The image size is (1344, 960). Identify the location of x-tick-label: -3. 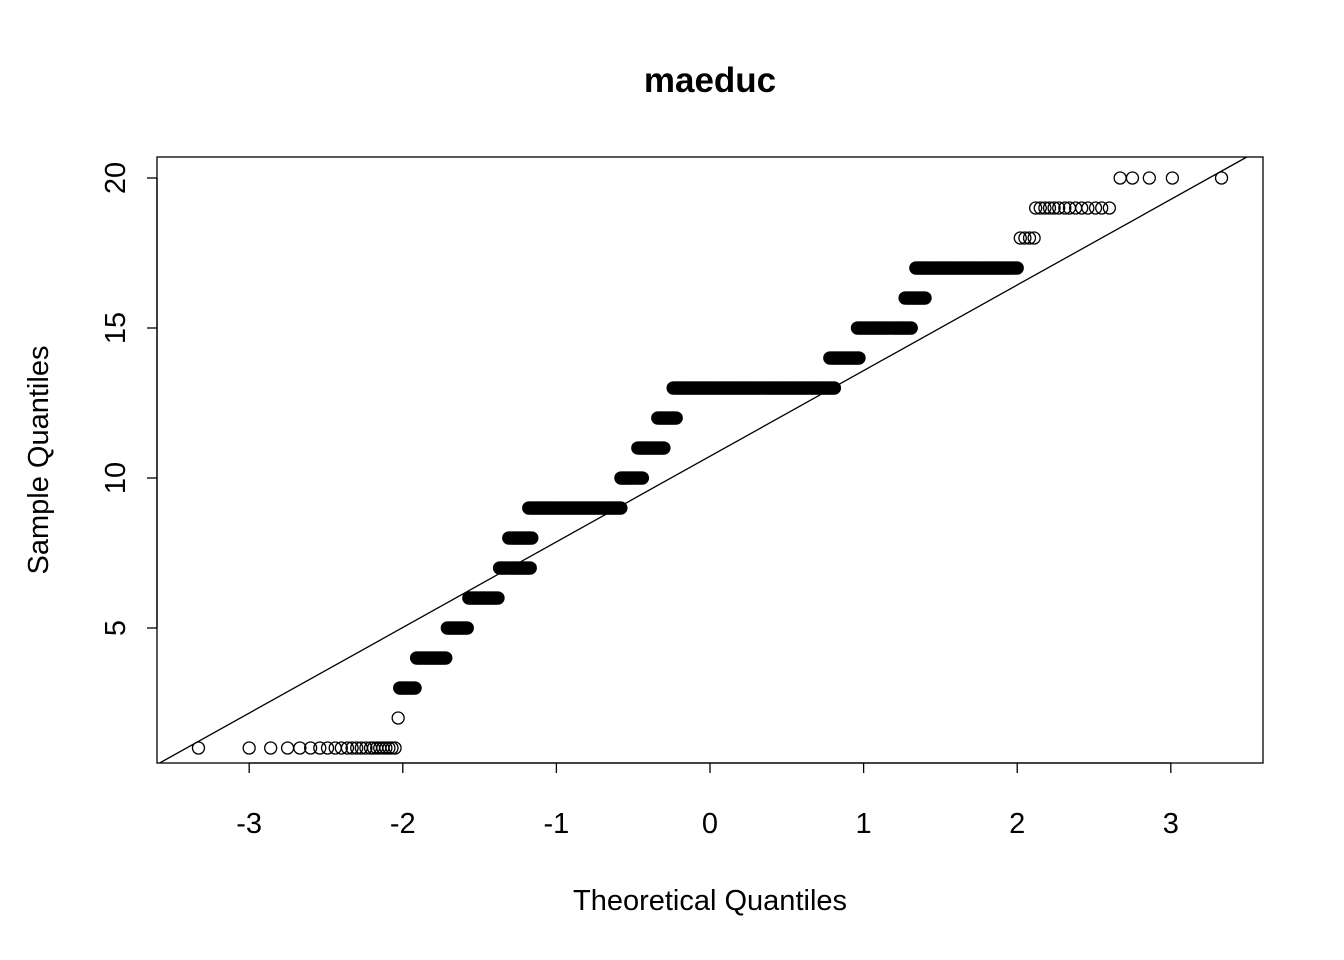
(249, 824).